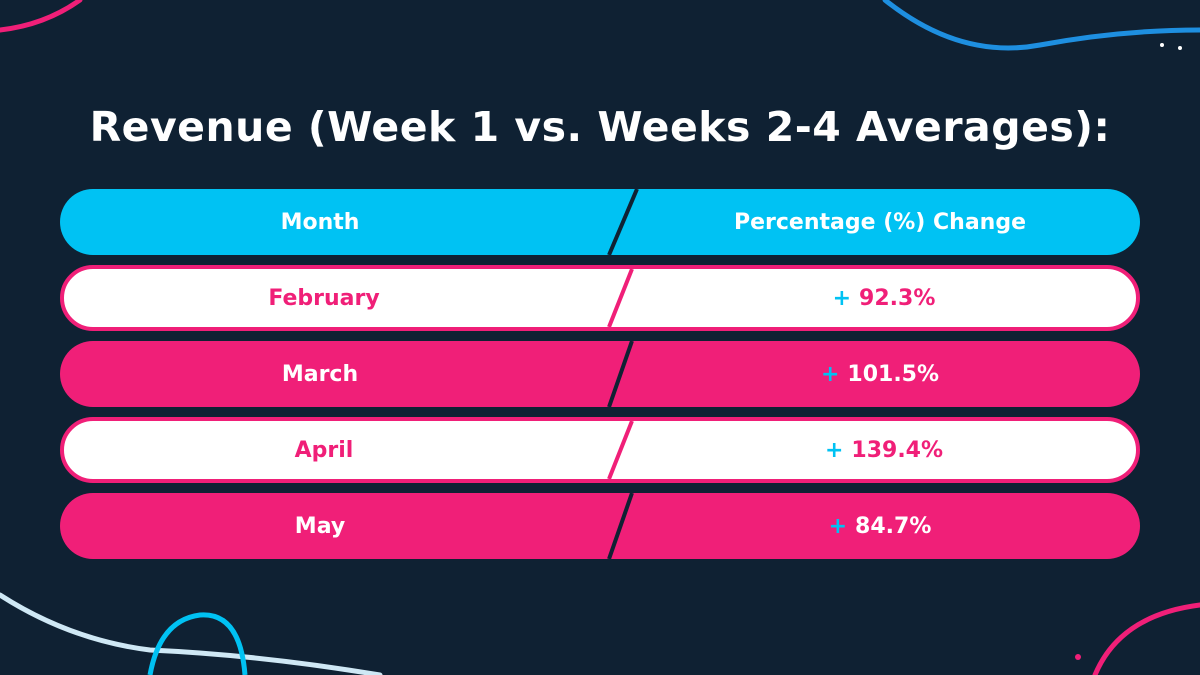  I want to click on change-value: 139.4%, so click(897, 450).